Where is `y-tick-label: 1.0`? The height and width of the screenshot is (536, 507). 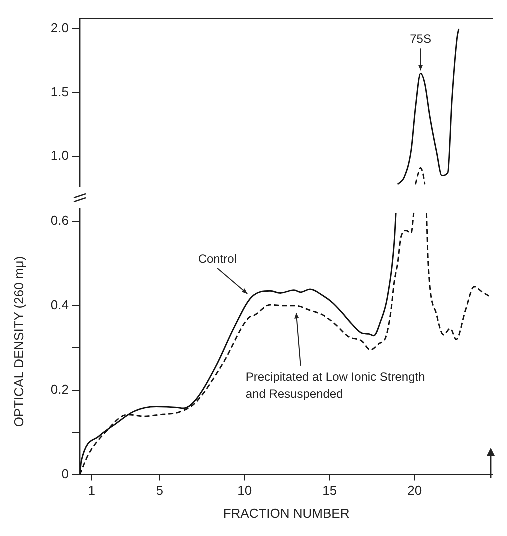 y-tick-label: 1.0 is located at coordinates (59, 156).